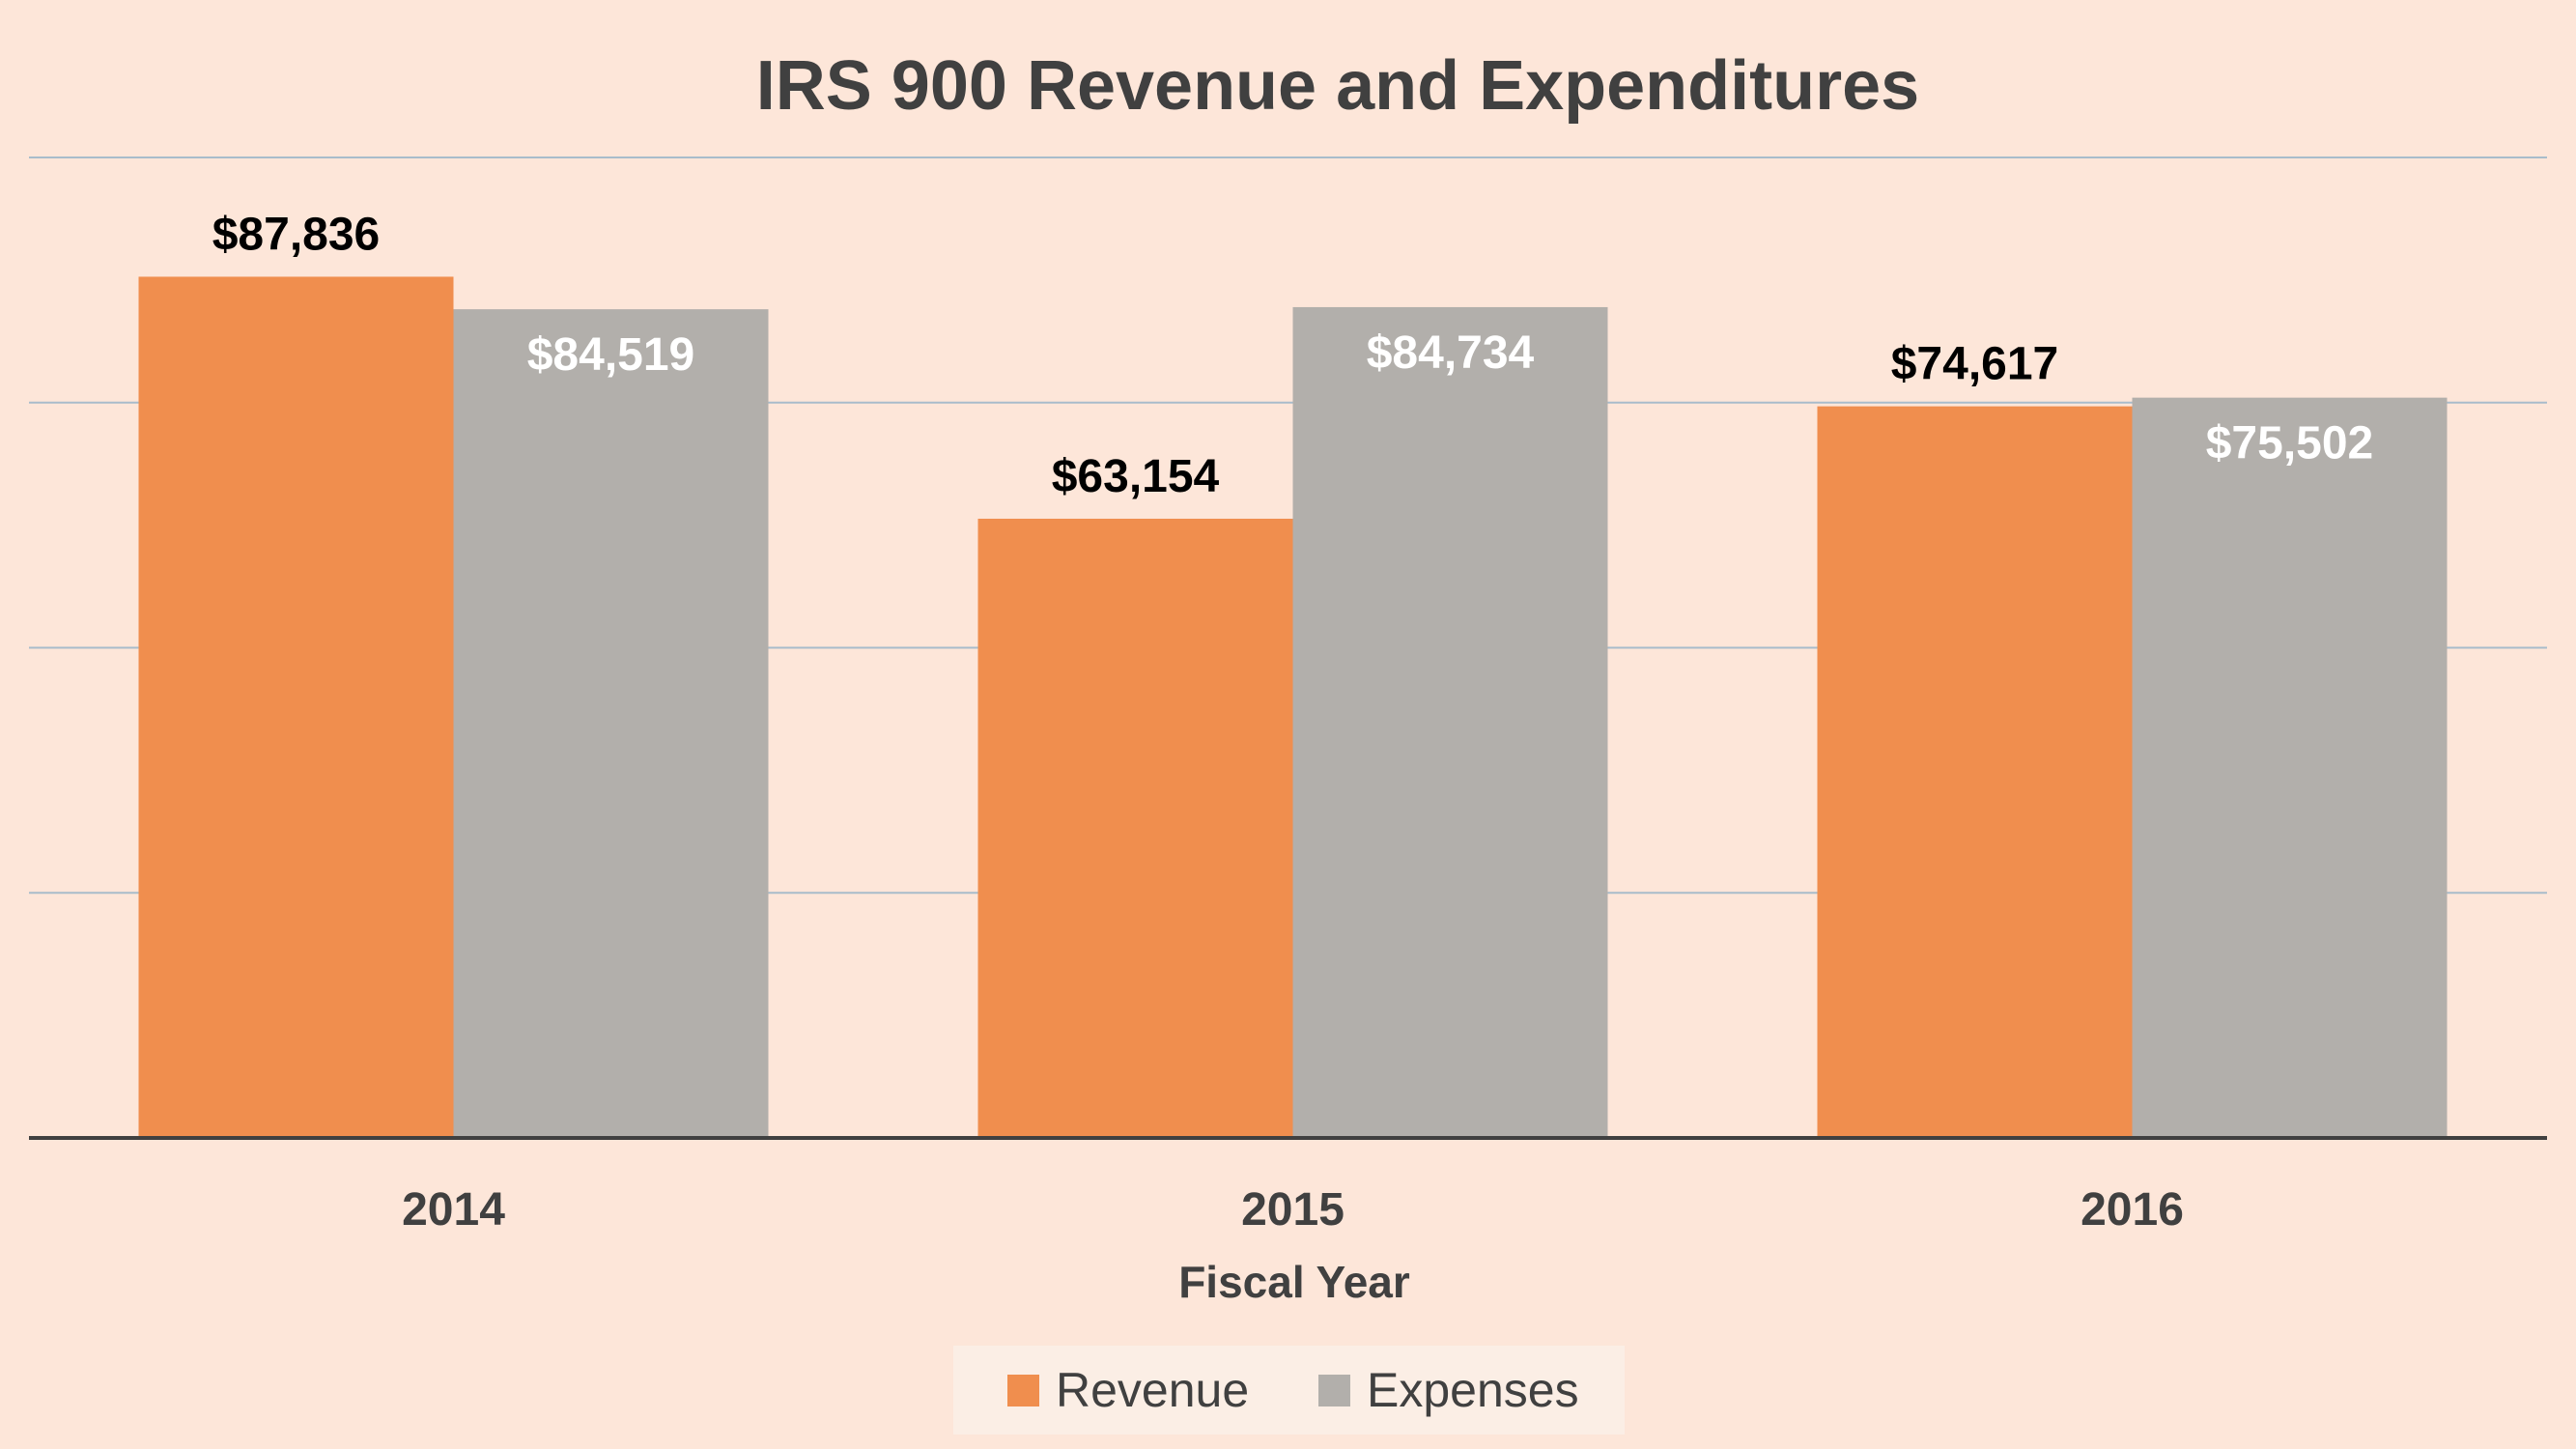  What do you see at coordinates (1135, 828) in the screenshot?
I see `bar-revenue-2015` at bounding box center [1135, 828].